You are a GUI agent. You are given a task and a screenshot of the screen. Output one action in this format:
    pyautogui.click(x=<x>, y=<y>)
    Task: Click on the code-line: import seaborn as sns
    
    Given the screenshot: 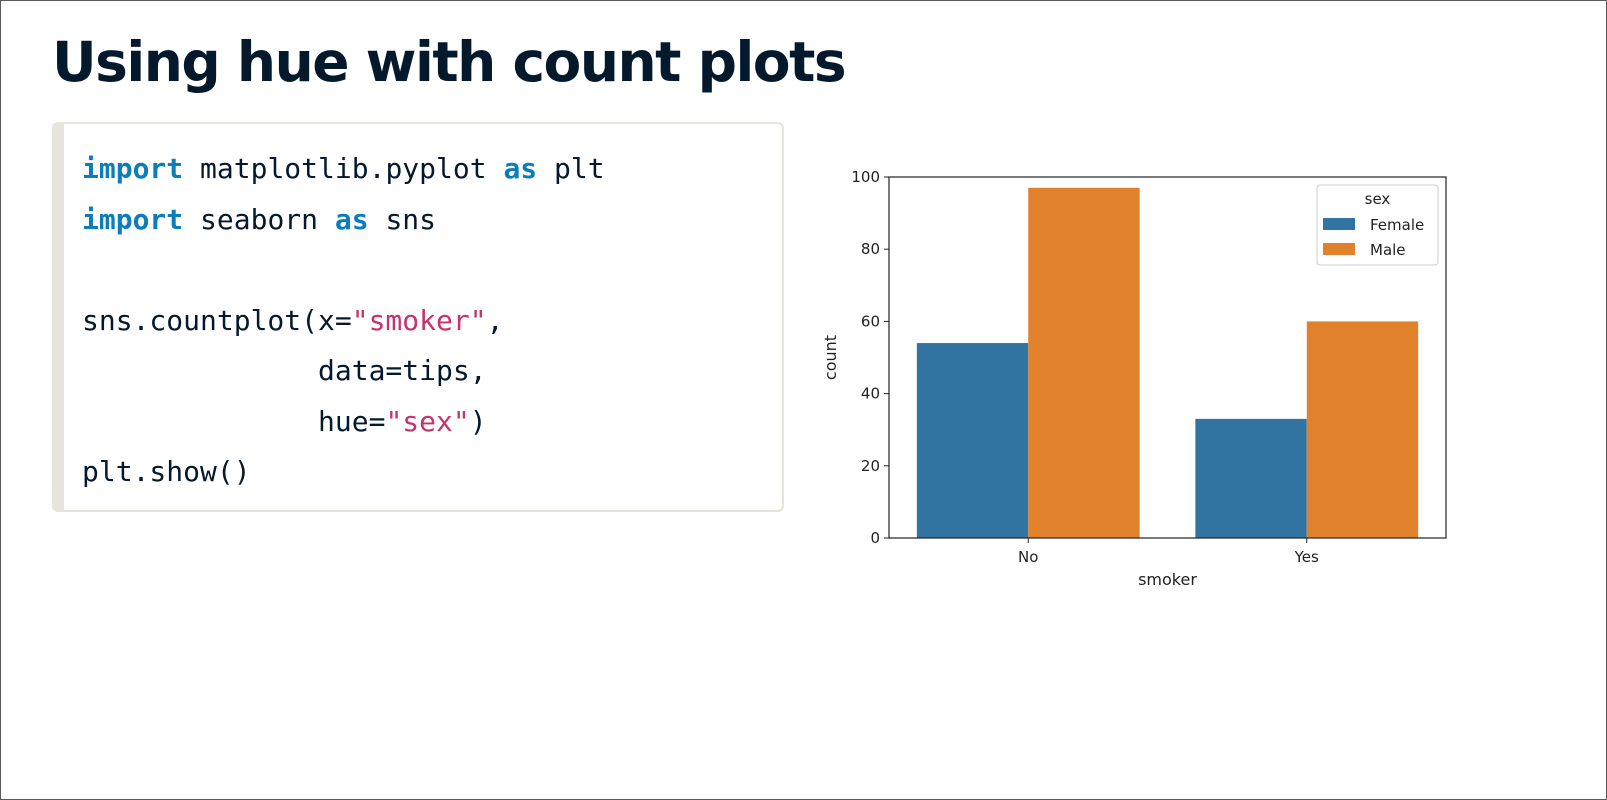 What is the action you would take?
    pyautogui.click(x=432, y=220)
    